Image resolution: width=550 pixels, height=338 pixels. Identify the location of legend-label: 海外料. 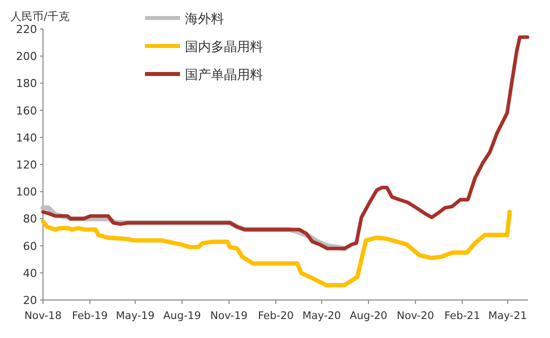
(204, 19).